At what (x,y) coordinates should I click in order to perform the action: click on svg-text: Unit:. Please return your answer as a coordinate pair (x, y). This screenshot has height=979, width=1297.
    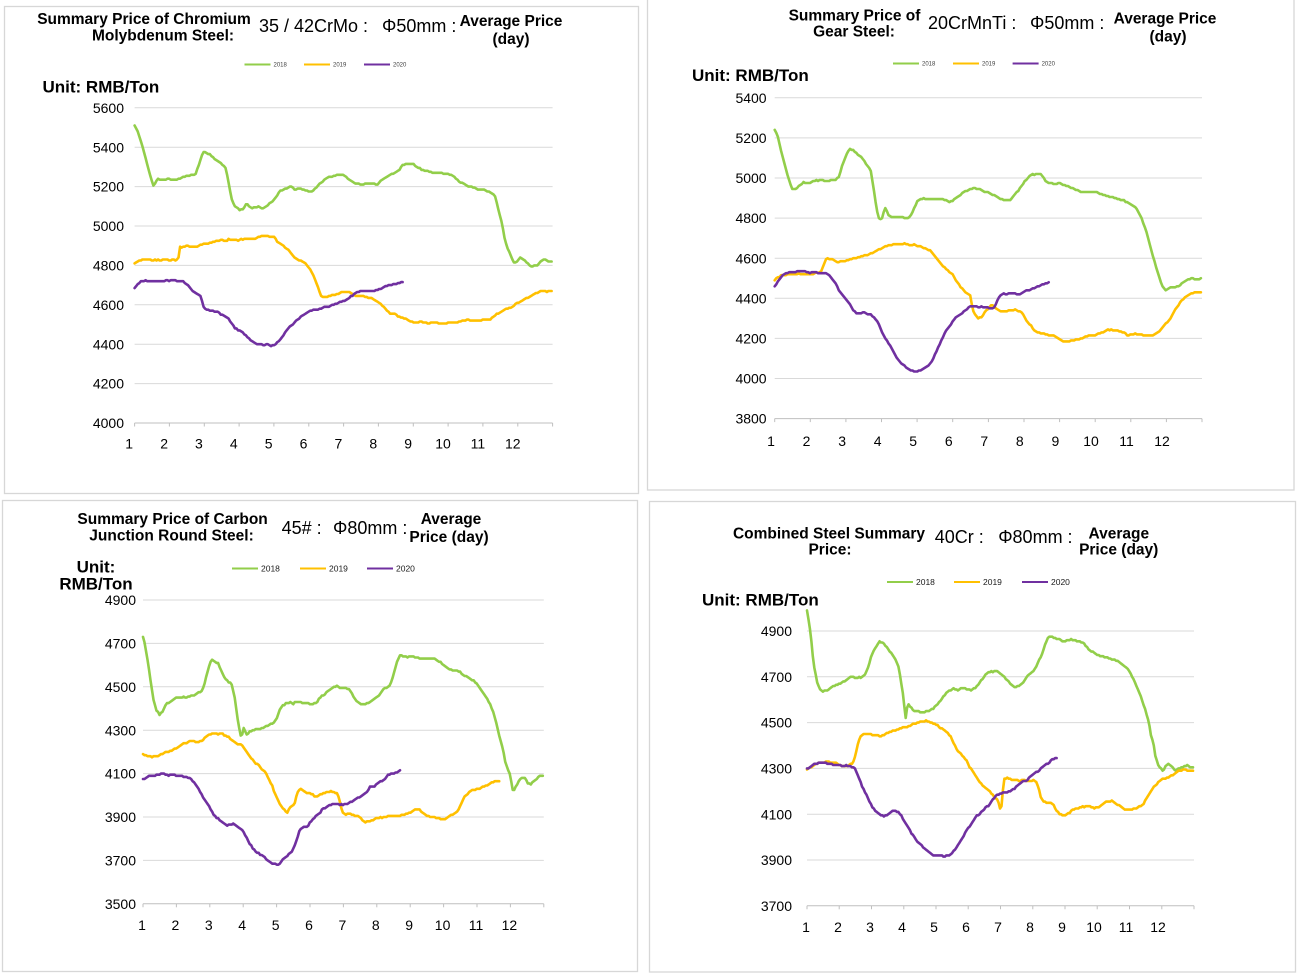
    Looking at the image, I should click on (96, 567).